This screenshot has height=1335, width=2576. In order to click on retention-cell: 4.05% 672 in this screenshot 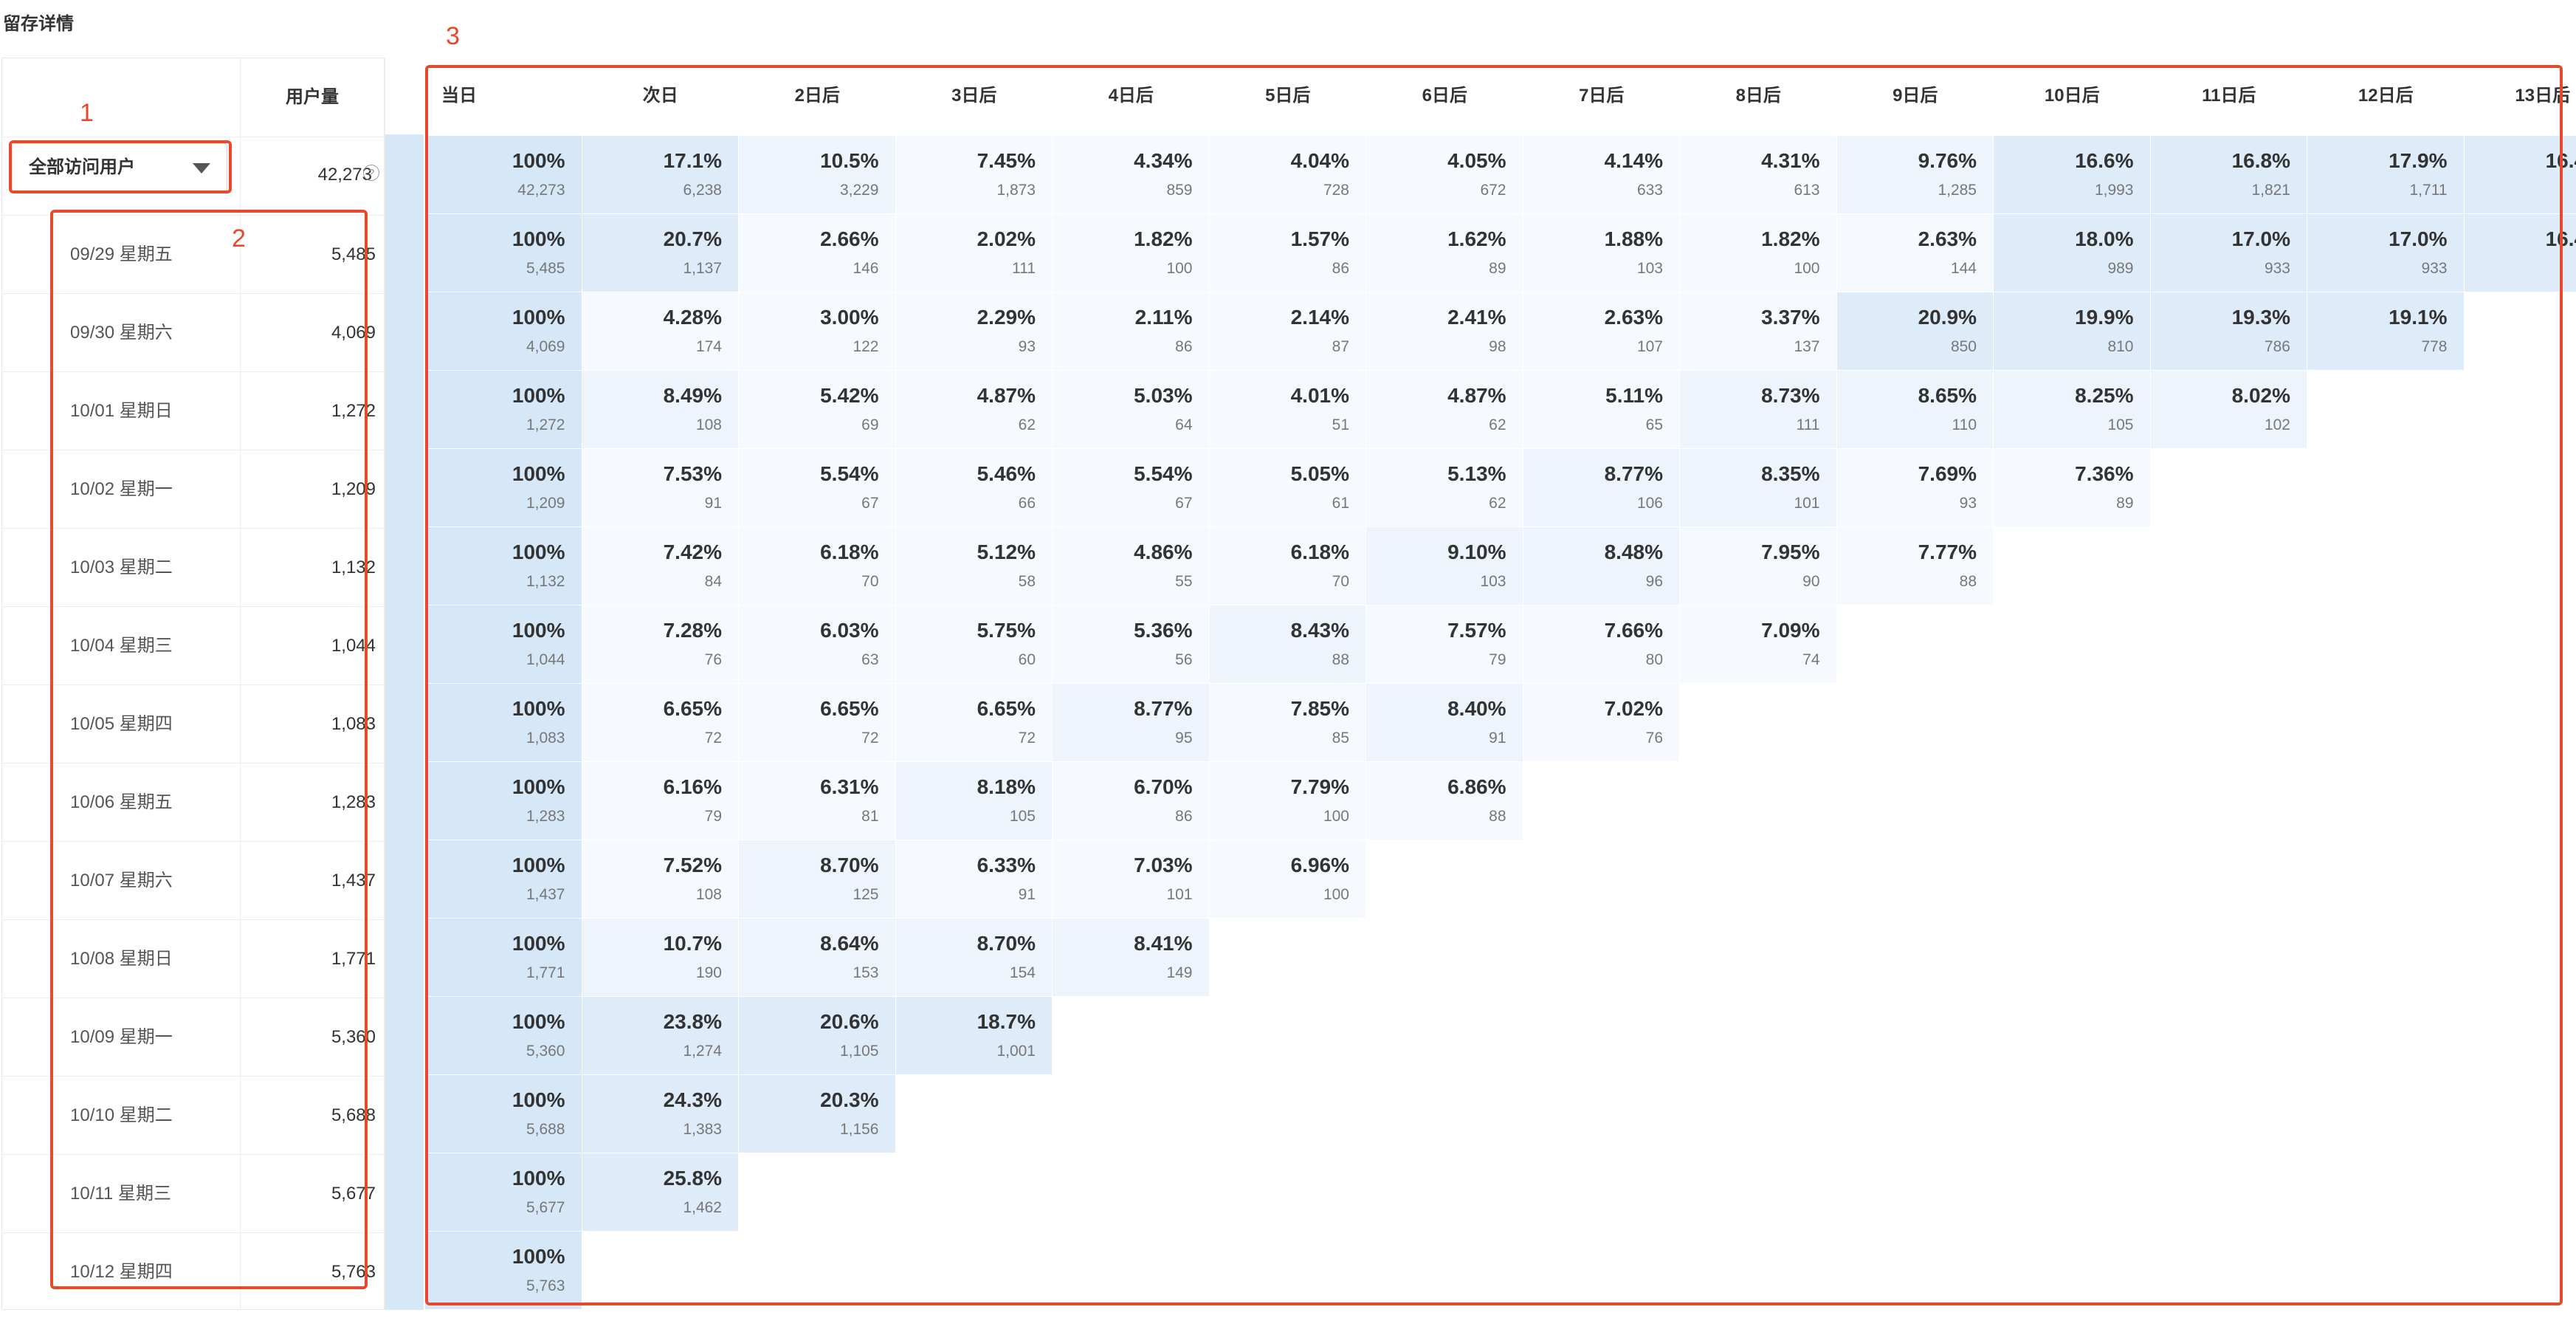, I will do `click(1444, 175)`.